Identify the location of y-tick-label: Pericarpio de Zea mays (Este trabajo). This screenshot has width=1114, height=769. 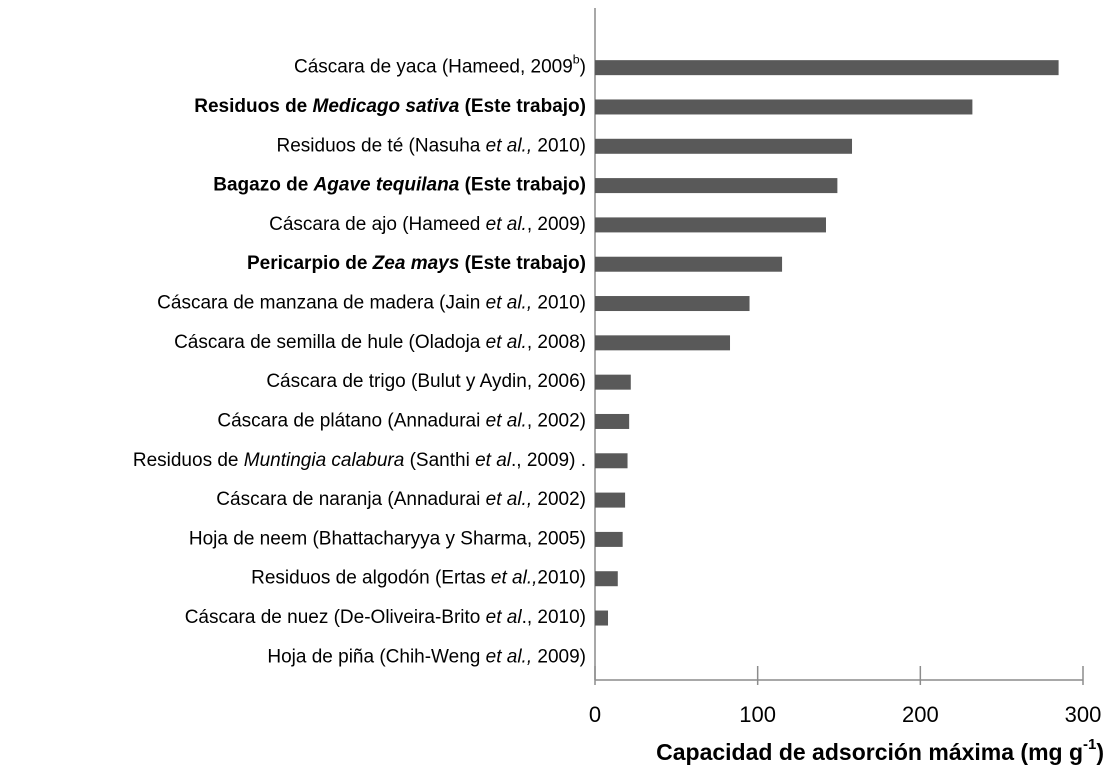
(416, 263).